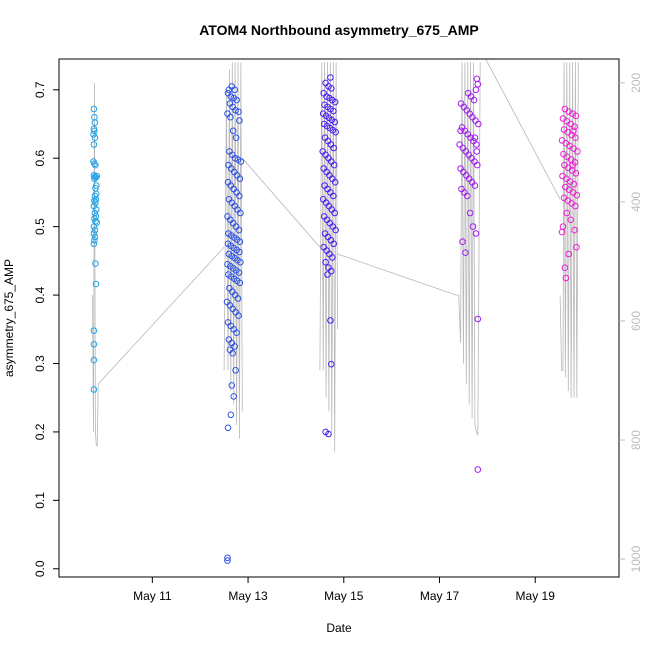 The width and height of the screenshot is (650, 650). I want to click on y-axis-label: asymmetry_675_AMP, so click(9, 318).